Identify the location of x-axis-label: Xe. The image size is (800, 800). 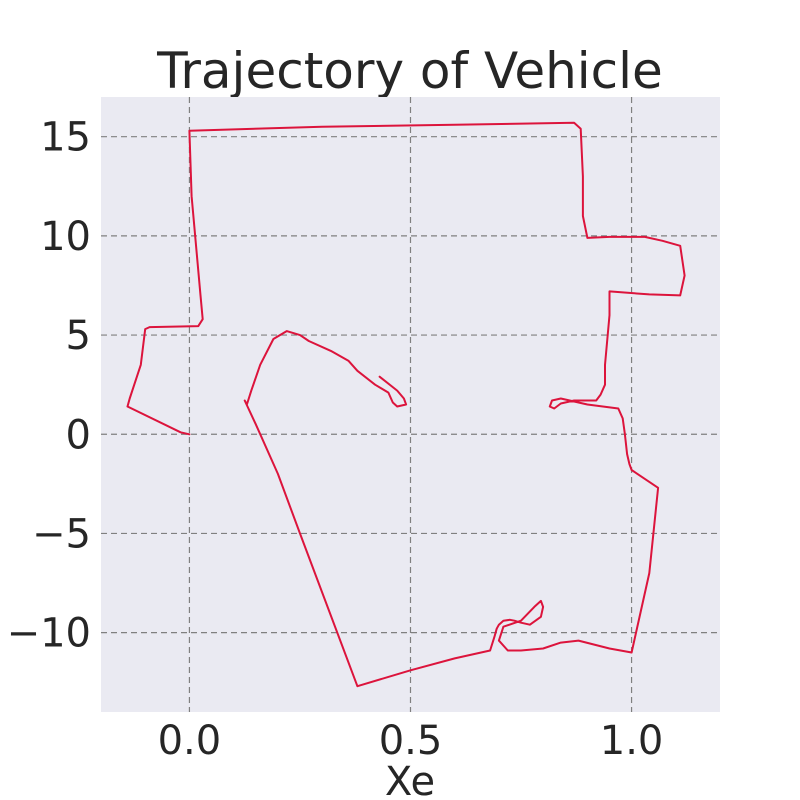
(410, 779).